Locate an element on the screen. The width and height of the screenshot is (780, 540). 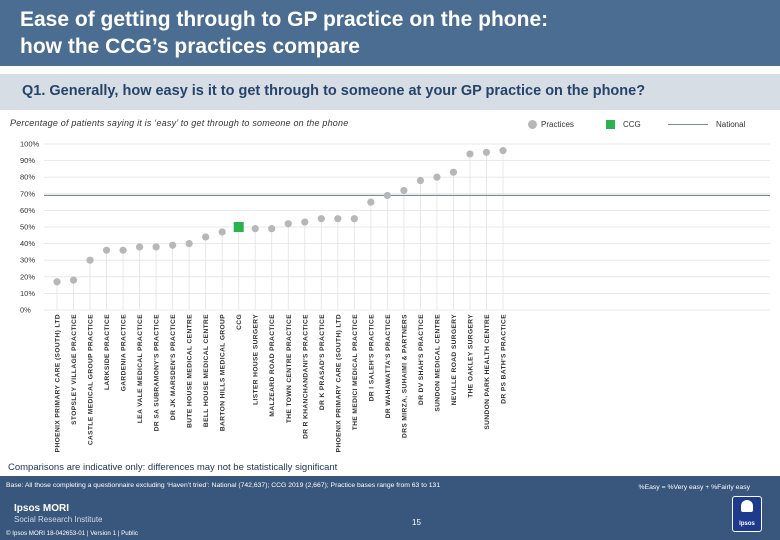
x-category-label: LEA VALE MEDICAL PRACTICE is located at coordinates (140, 368).